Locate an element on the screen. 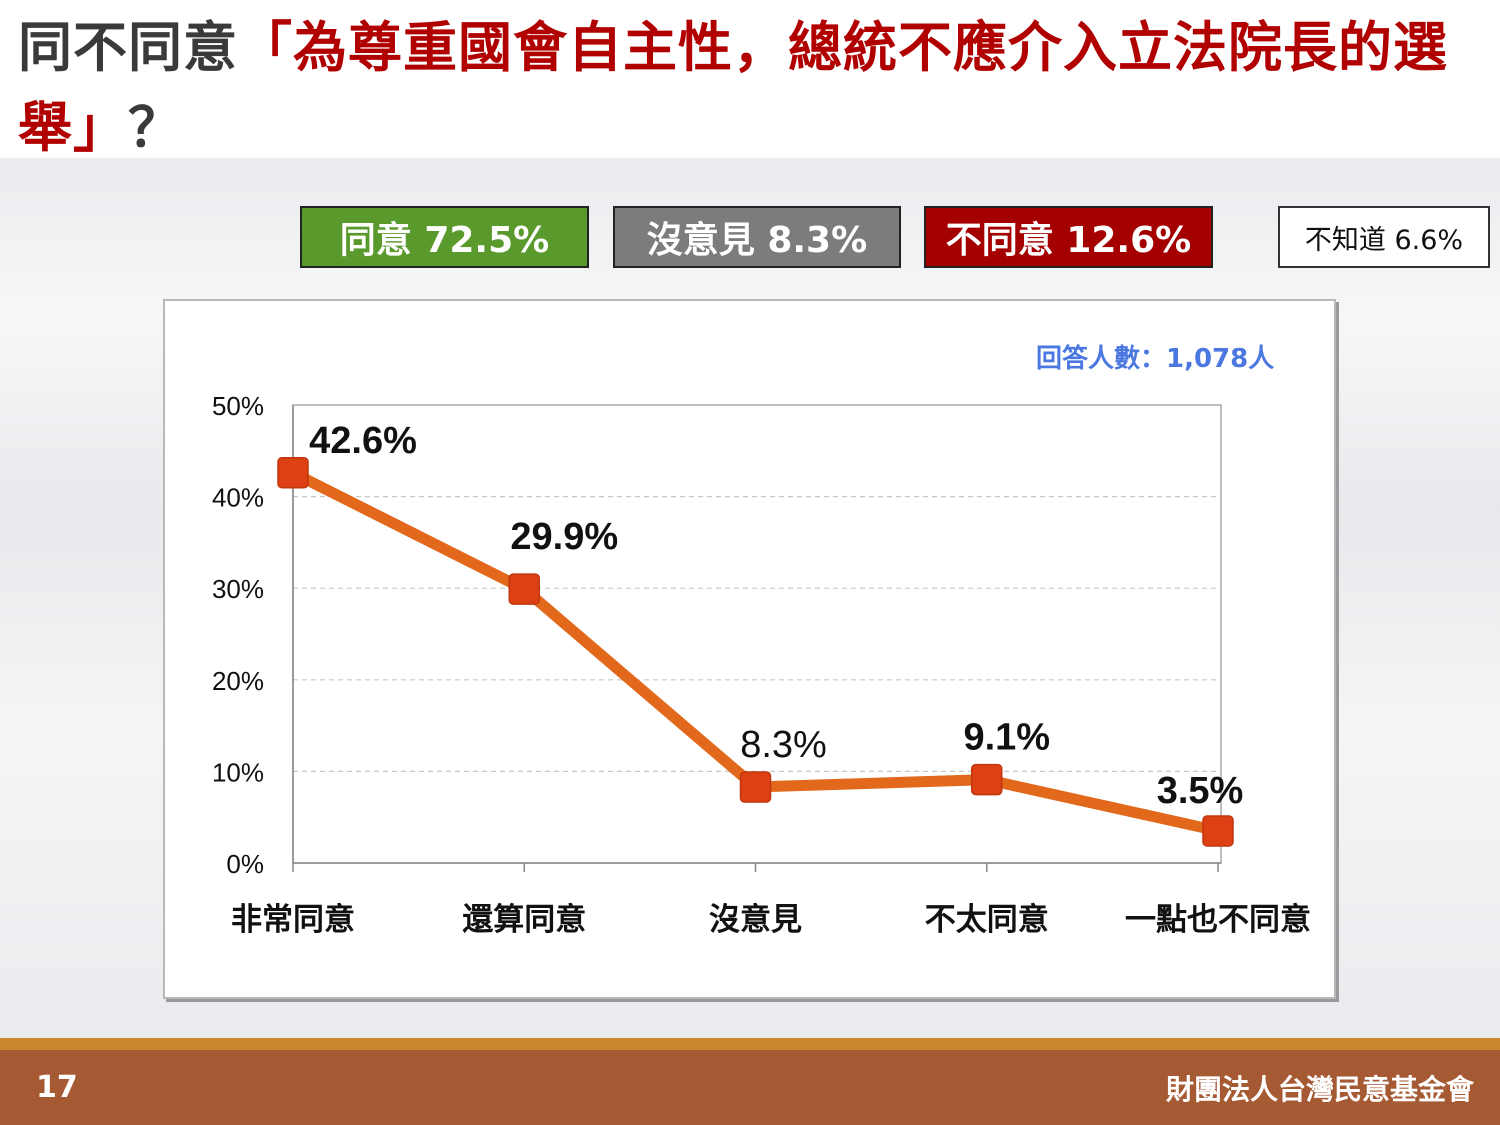 This screenshot has height=1125, width=1500. data-label: 3.5% is located at coordinates (1200, 791).